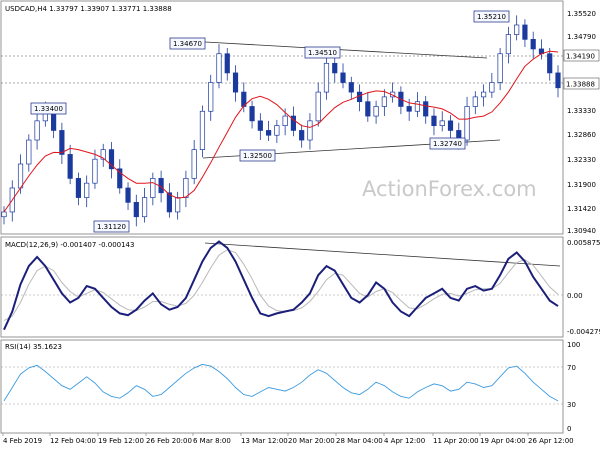  I want to click on current-price-label: 1.33888, so click(580, 85).